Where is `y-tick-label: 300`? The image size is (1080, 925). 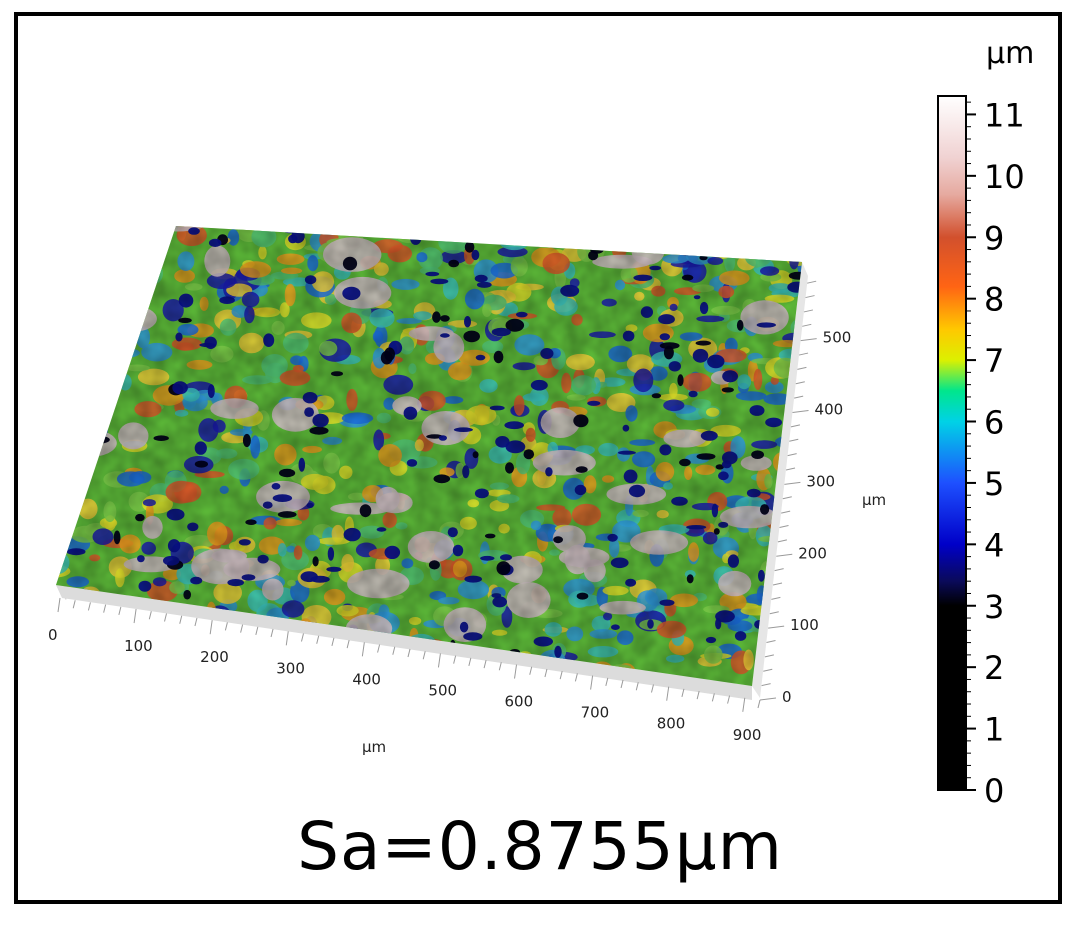
y-tick-label: 300 is located at coordinates (820, 481).